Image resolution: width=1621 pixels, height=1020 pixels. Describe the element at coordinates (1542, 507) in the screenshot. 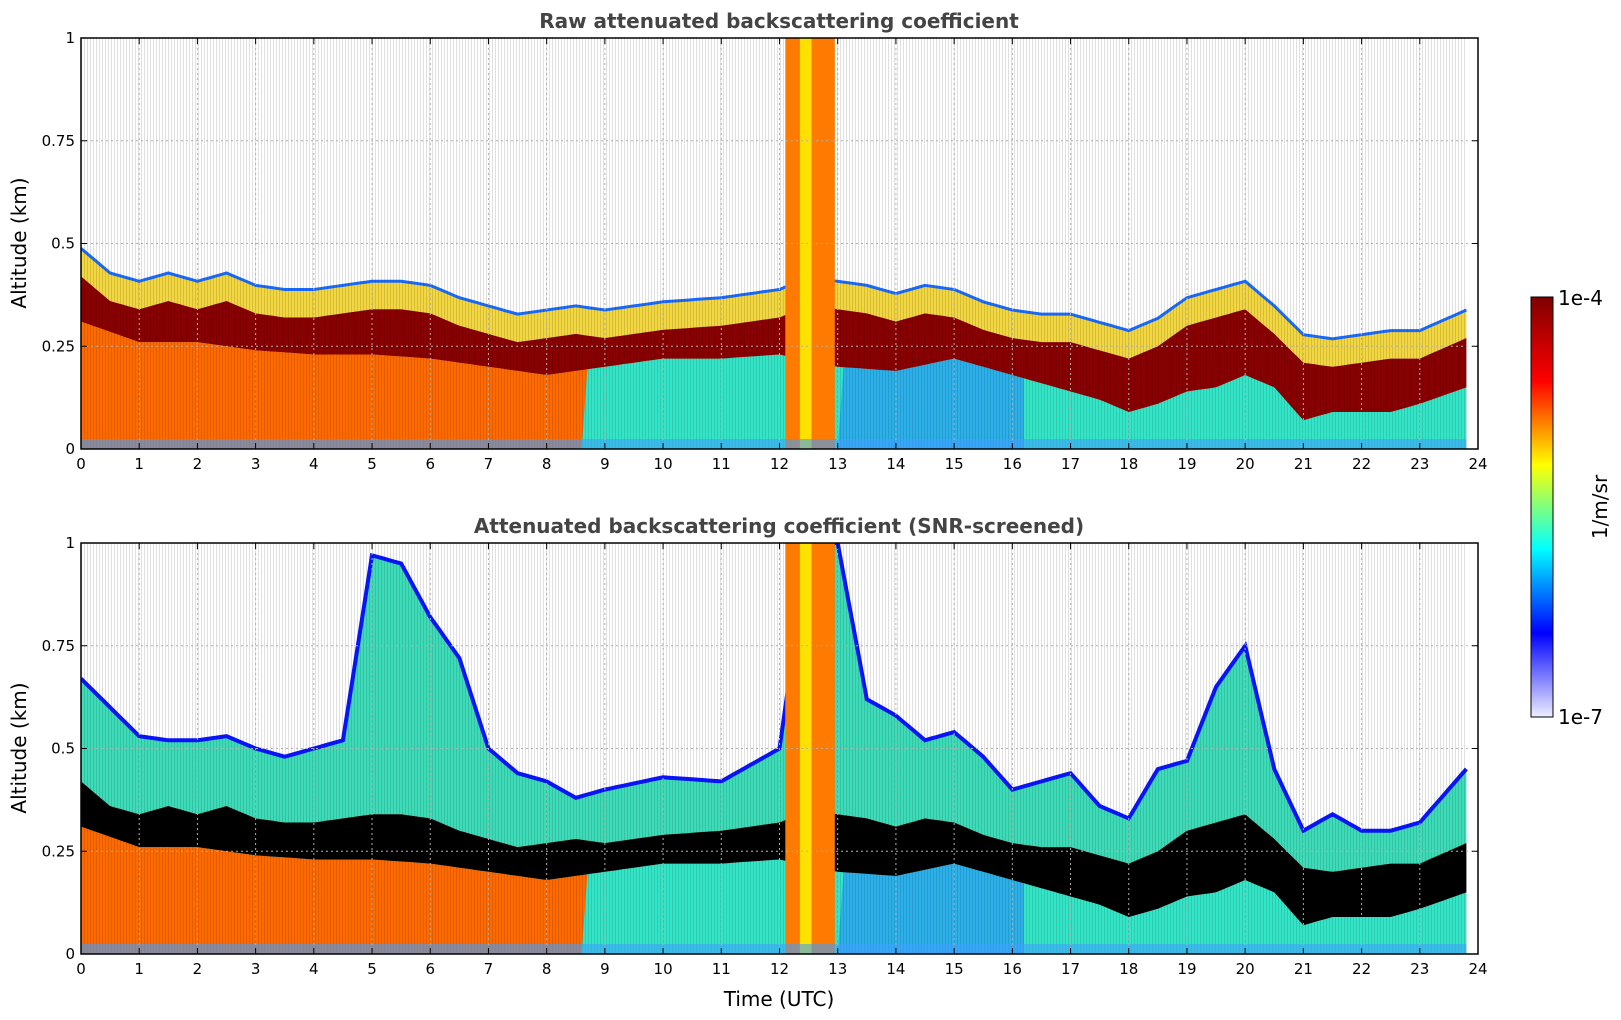

I see `colorbar-gradient` at that location.